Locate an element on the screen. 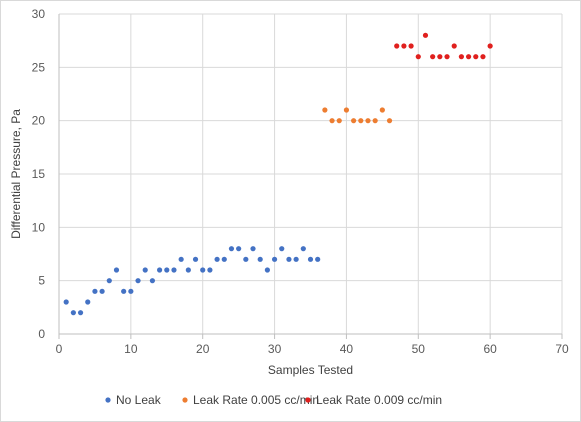  x-tick-label: 30 is located at coordinates (275, 349).